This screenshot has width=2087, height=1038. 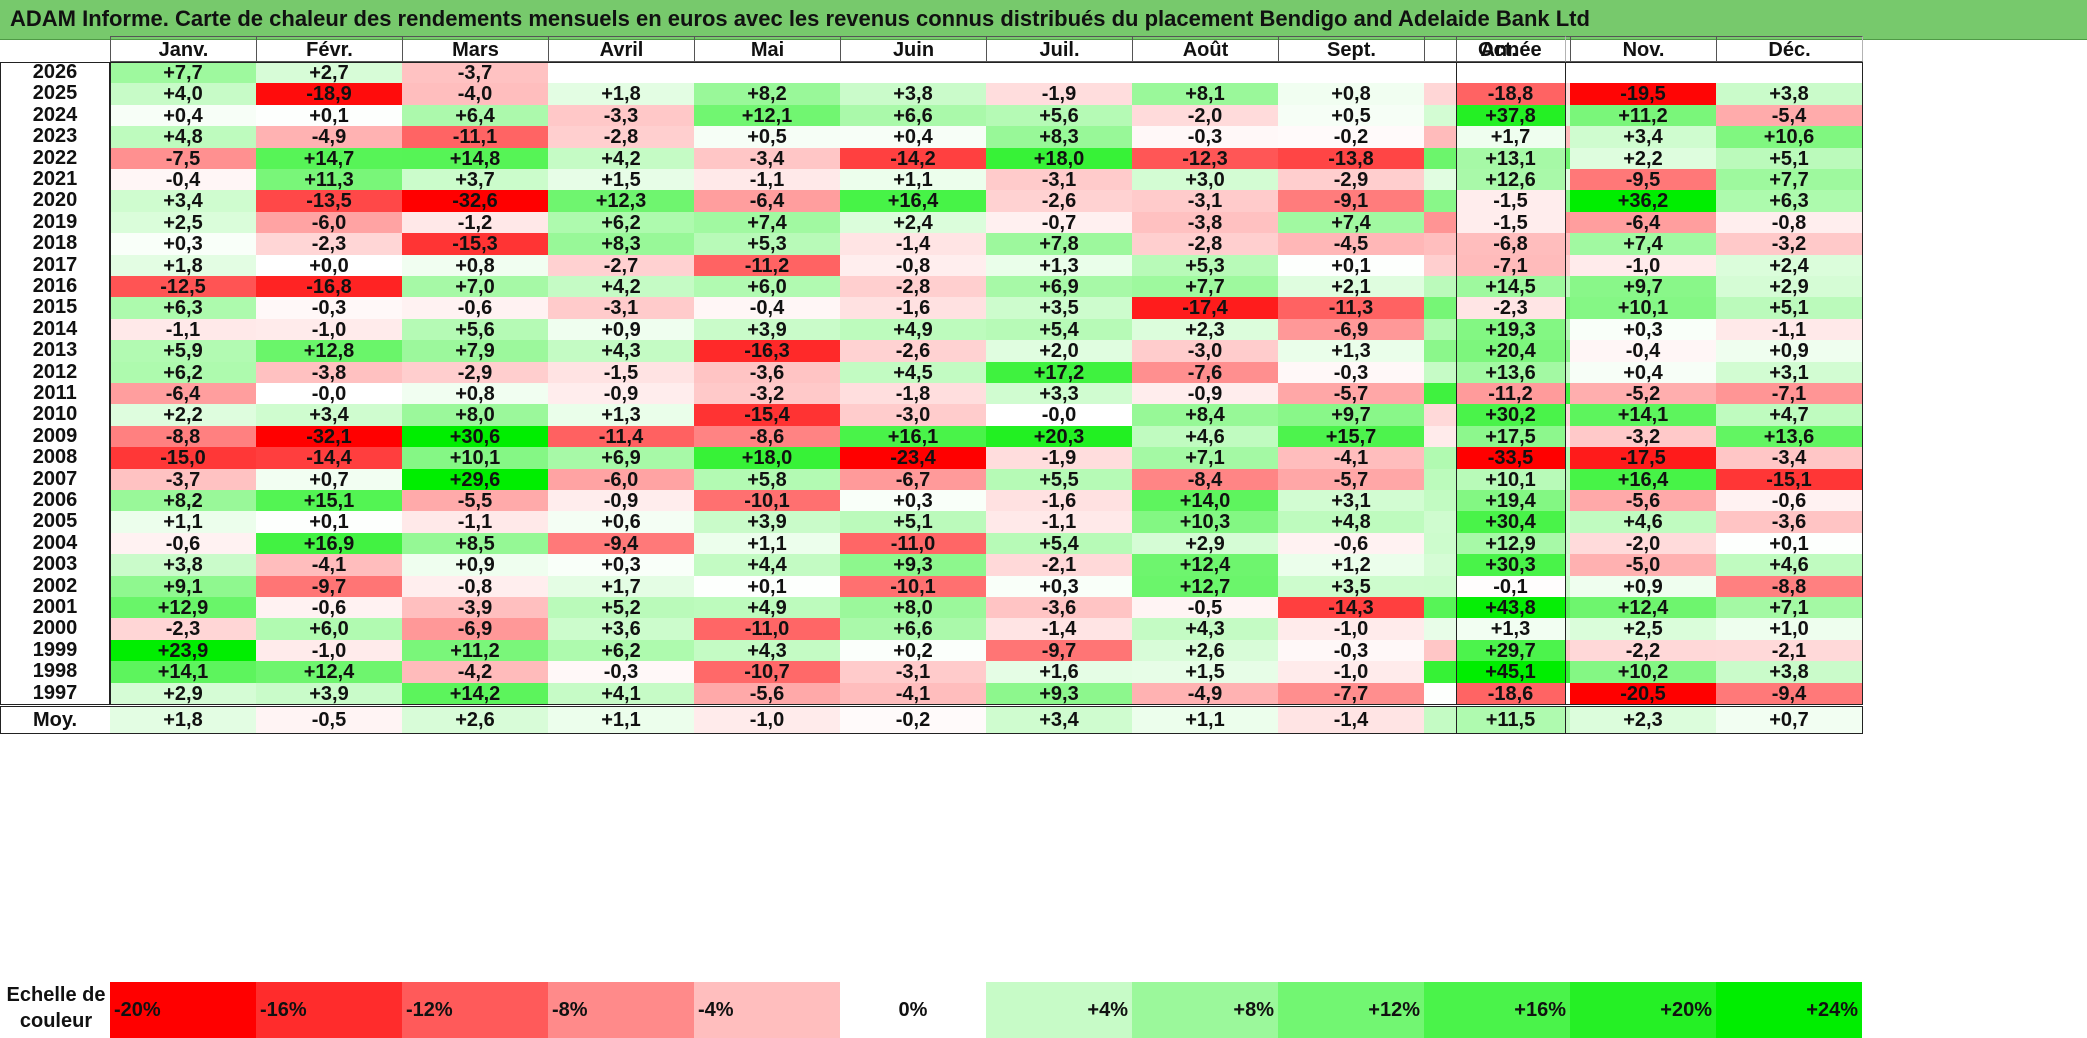 What do you see at coordinates (1351, 479) in the screenshot?
I see `heatmap-cell: -5,7` at bounding box center [1351, 479].